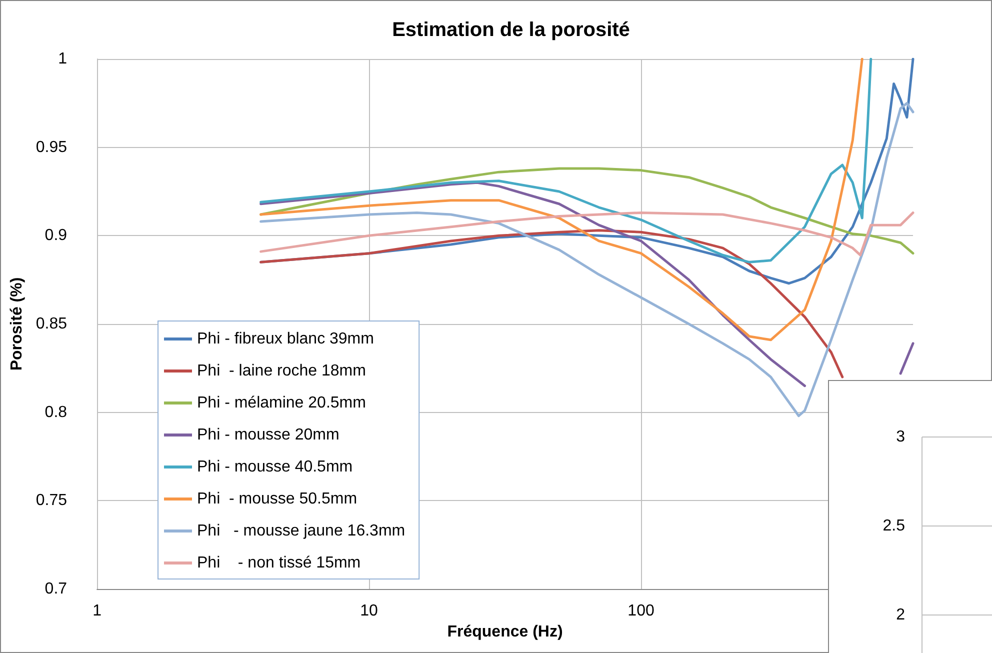  I want to click on text: 2, so click(901, 615).